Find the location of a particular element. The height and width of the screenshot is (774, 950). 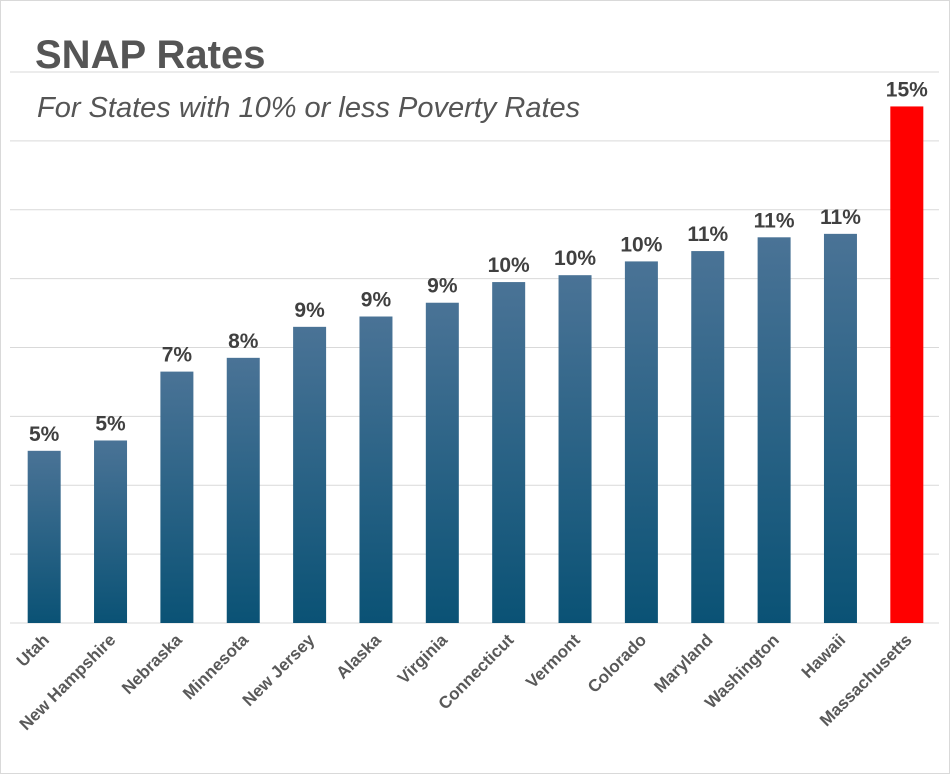

bar-virginia is located at coordinates (442, 462).